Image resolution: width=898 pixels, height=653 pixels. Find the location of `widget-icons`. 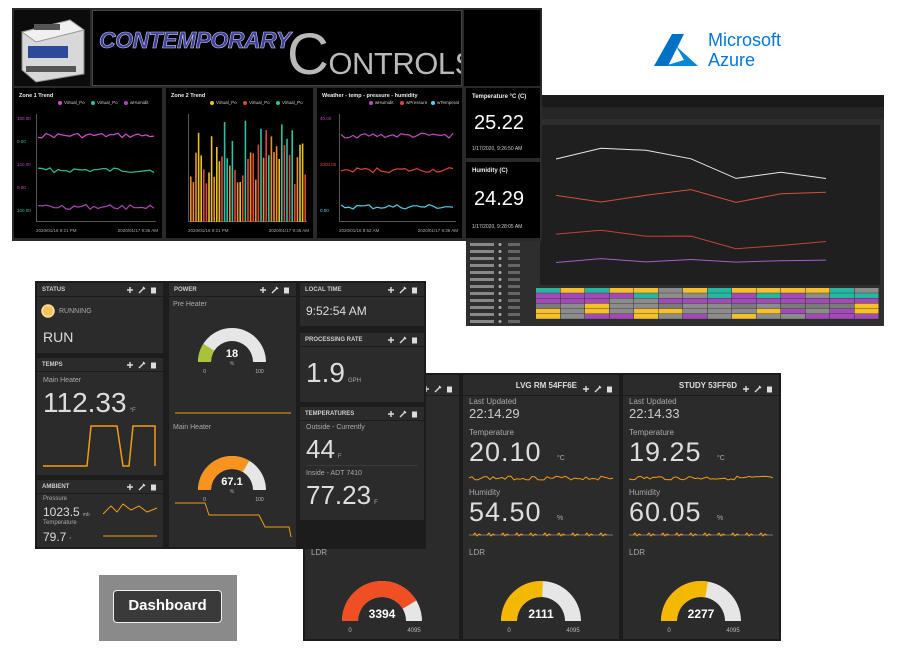

widget-icons is located at coordinates (142, 290).